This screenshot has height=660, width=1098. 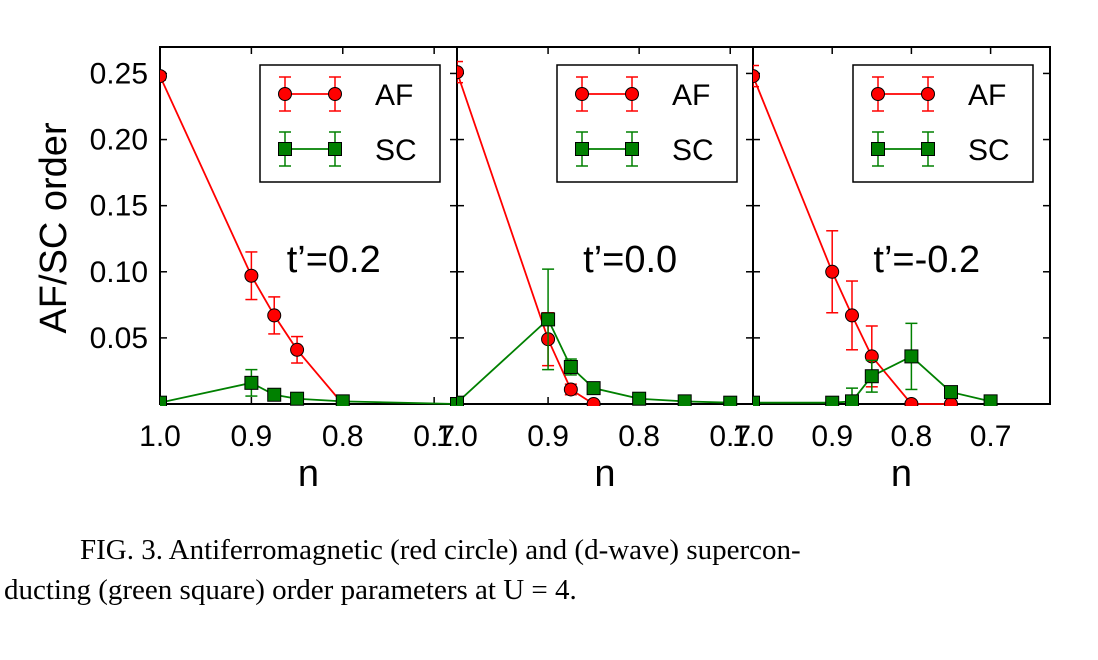 I want to click on panel-label: t’=0.2, so click(x=334, y=260).